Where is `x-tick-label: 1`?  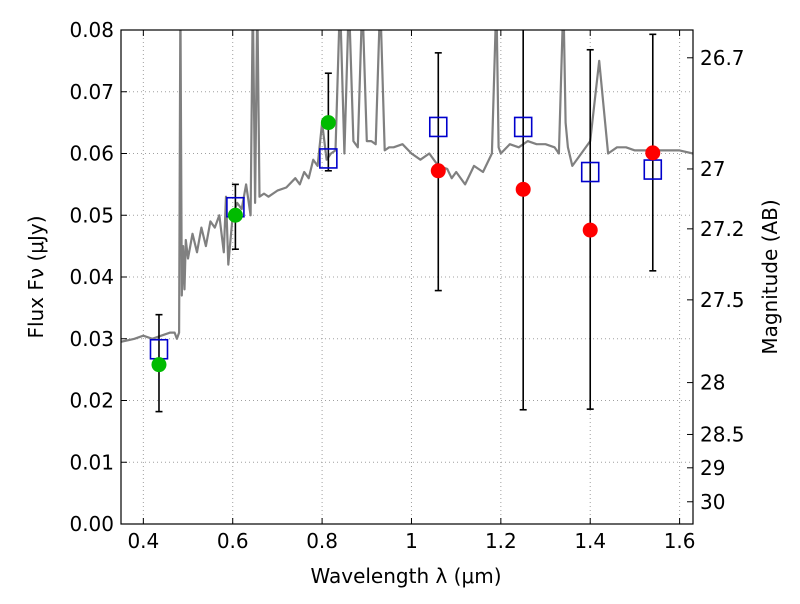 x-tick-label: 1 is located at coordinates (411, 541).